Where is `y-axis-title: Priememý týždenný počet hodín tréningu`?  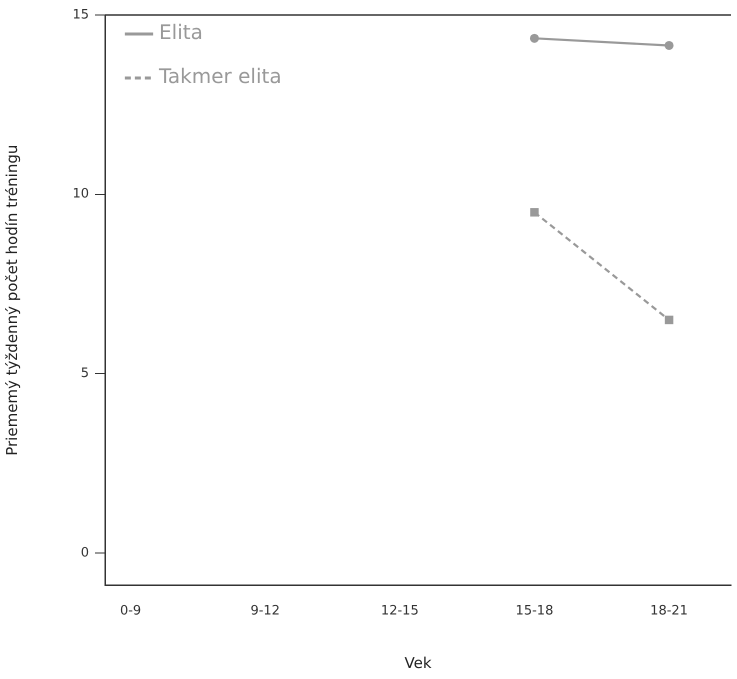
y-axis-title: Priememý týždenný počet hodín tréningu is located at coordinates (11, 300).